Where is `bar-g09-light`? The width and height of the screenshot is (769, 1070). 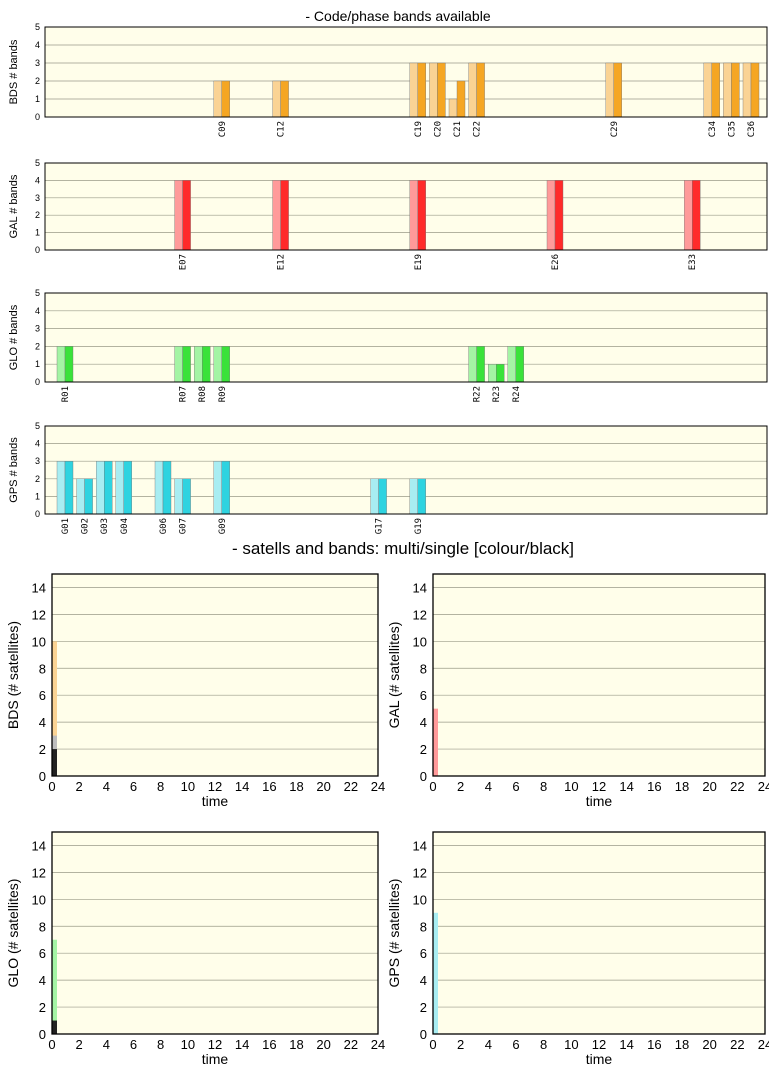
bar-g09-light is located at coordinates (218, 488).